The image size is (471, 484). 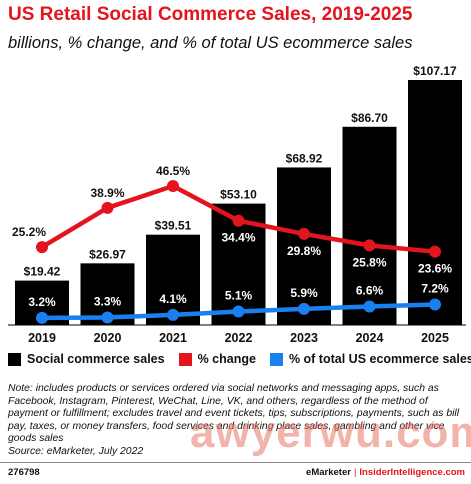 What do you see at coordinates (369, 245) in the screenshot?
I see `point-pct-change-2024` at bounding box center [369, 245].